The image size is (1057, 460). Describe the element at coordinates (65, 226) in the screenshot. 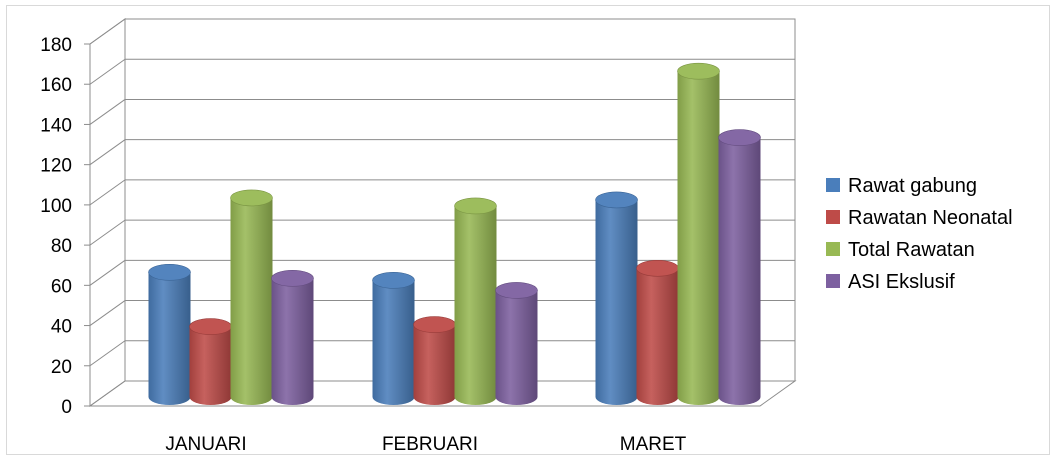

I see `y-axis-ticks: 0 20 40 60 80 100 120 140 160 180` at that location.